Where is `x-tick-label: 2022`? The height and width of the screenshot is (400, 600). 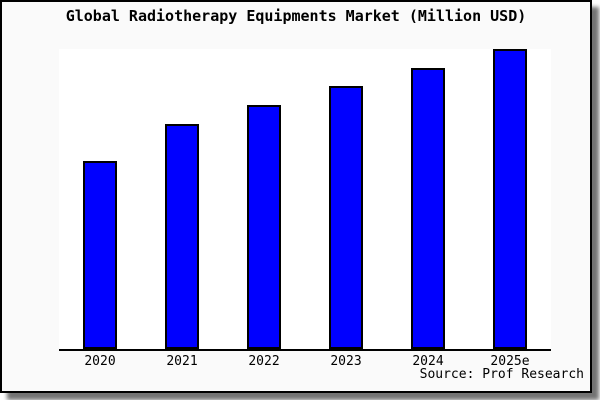 x-tick-label: 2022 is located at coordinates (264, 361).